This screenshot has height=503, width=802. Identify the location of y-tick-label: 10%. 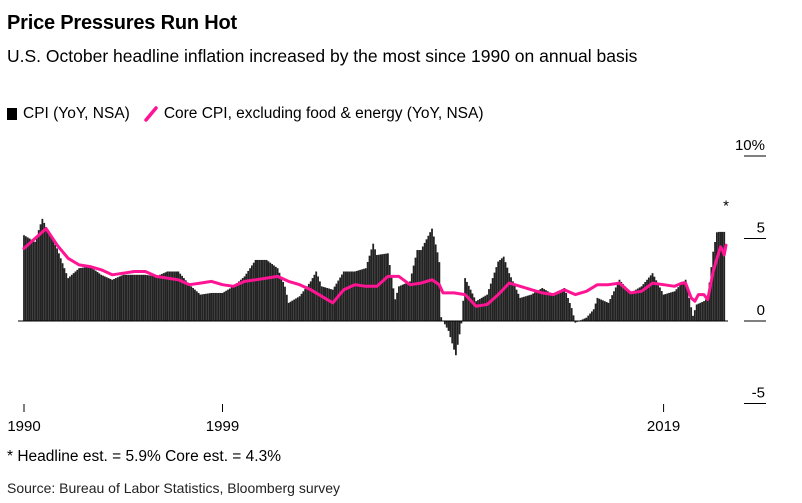
(750, 145).